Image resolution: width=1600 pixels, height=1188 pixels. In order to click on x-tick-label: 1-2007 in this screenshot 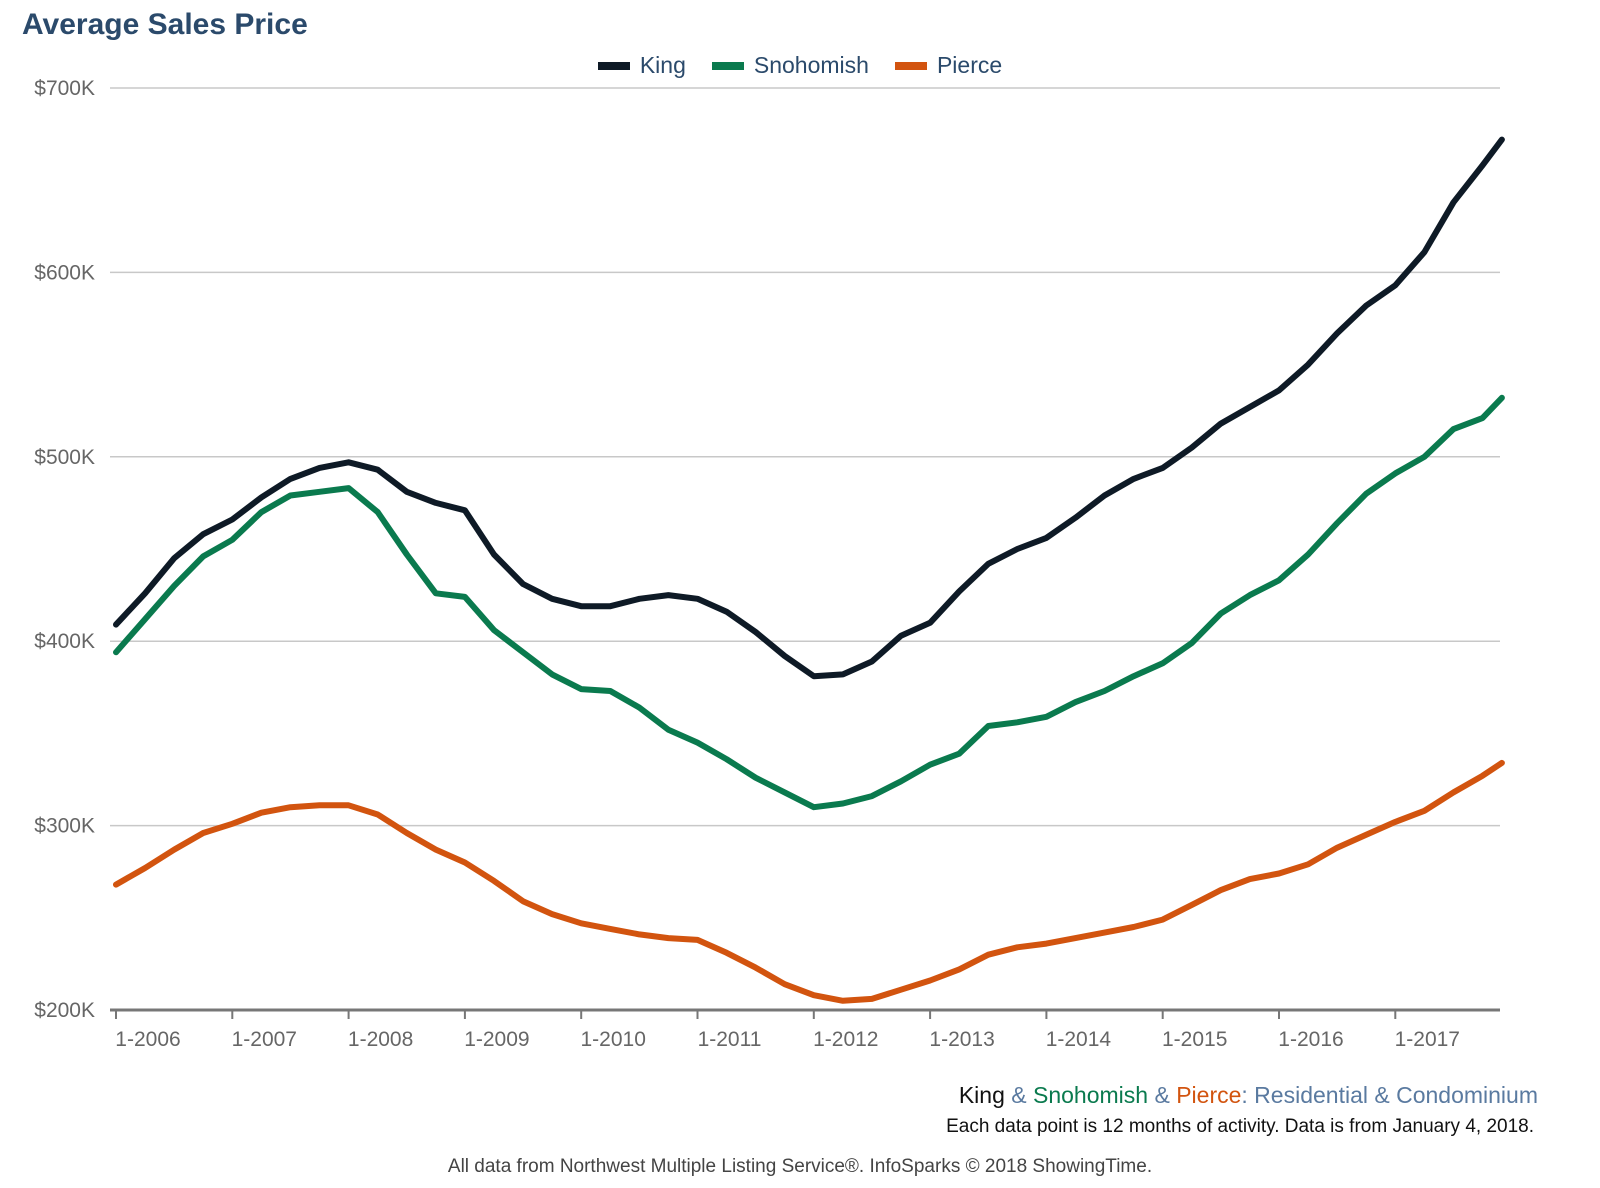, I will do `click(264, 1039)`.